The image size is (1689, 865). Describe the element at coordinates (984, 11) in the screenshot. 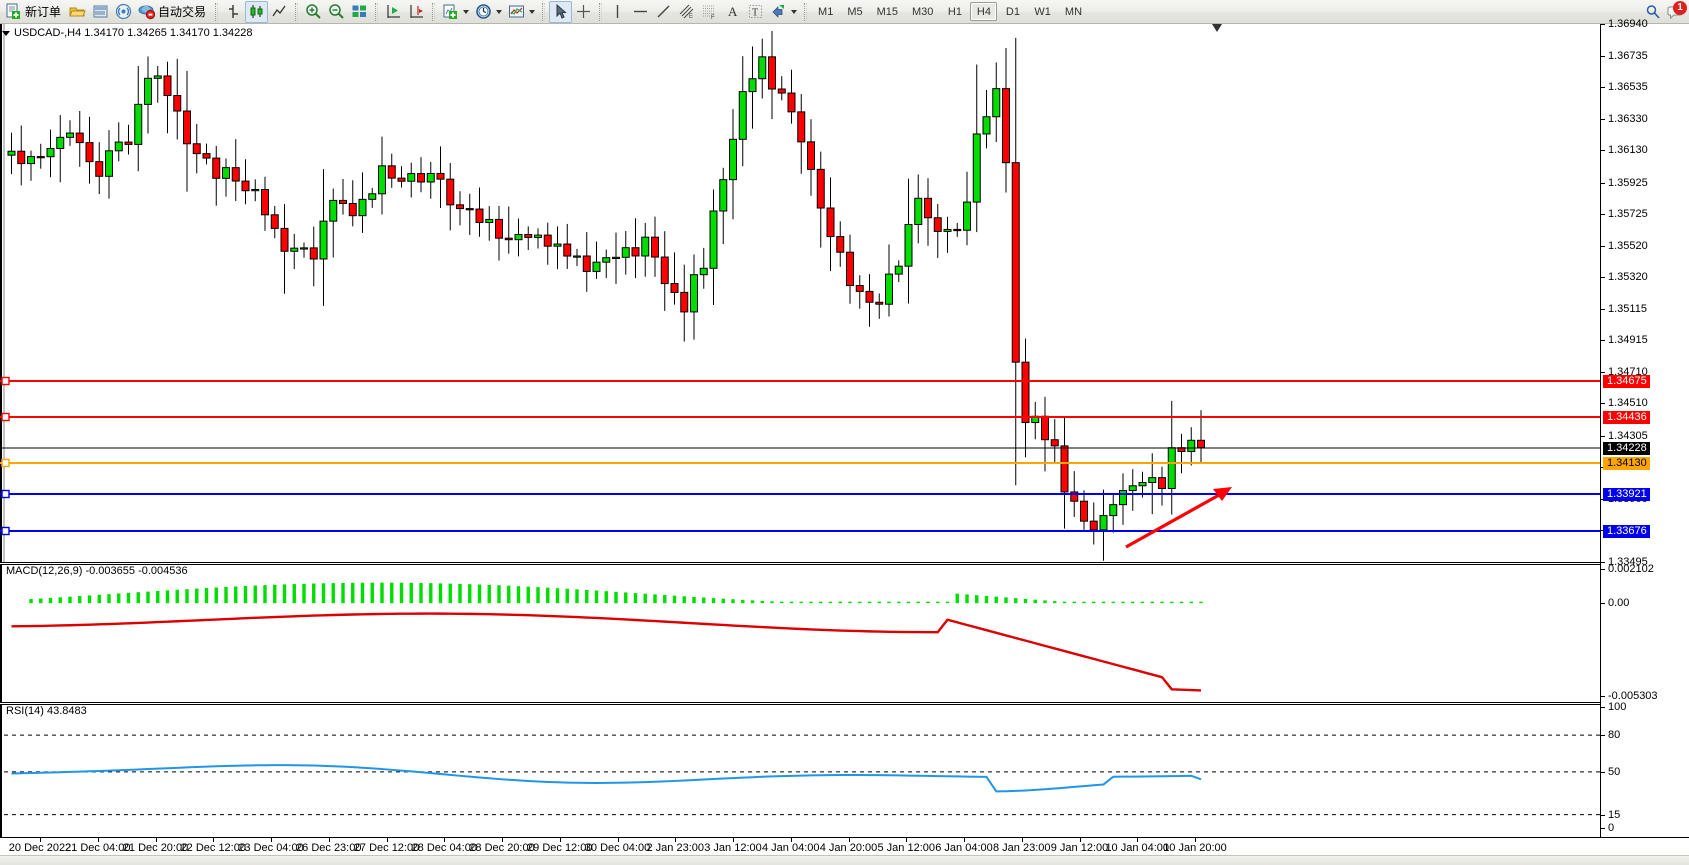

I see `timeframe-h4: H4` at that location.